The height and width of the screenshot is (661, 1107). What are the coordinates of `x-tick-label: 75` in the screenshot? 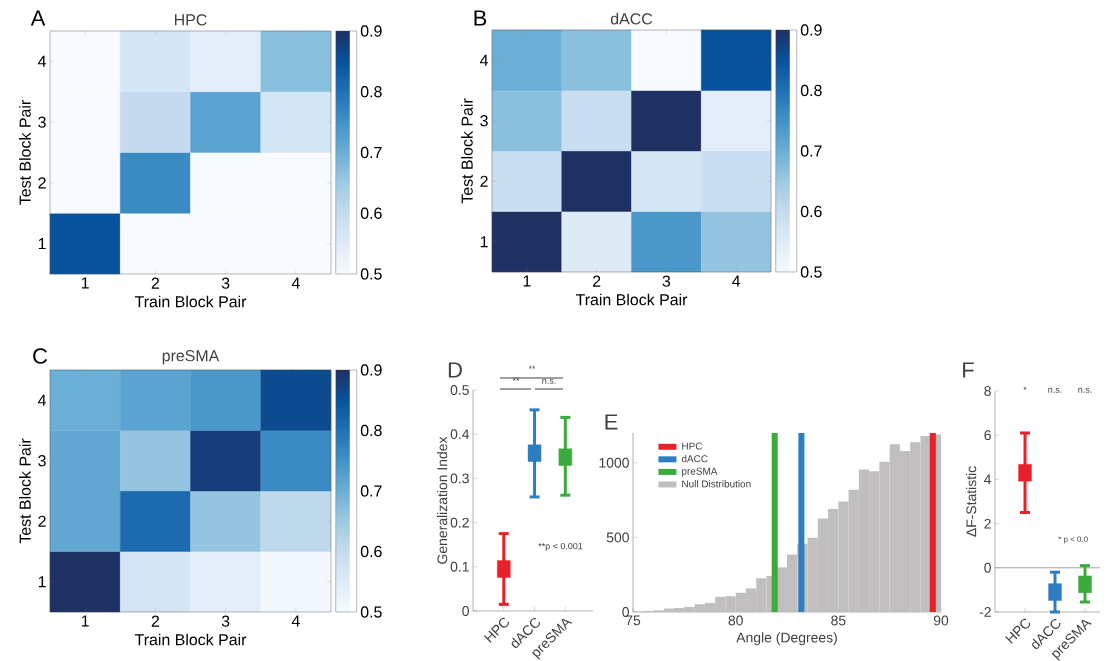 It's located at (633, 620).